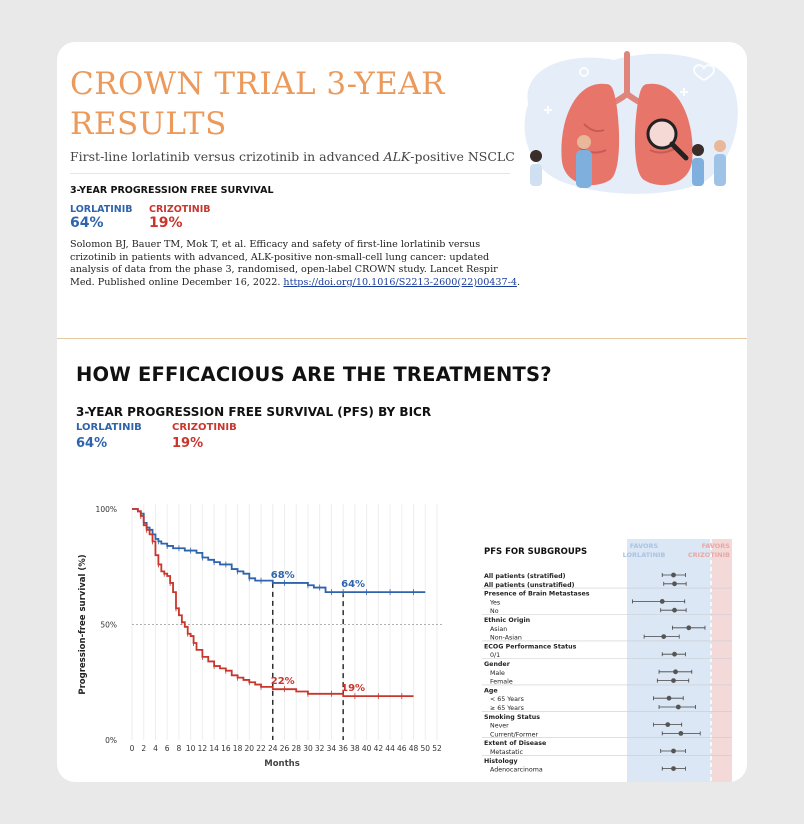 This screenshot has width=804, height=824. I want to click on subgroup-label: No, so click(494, 611).